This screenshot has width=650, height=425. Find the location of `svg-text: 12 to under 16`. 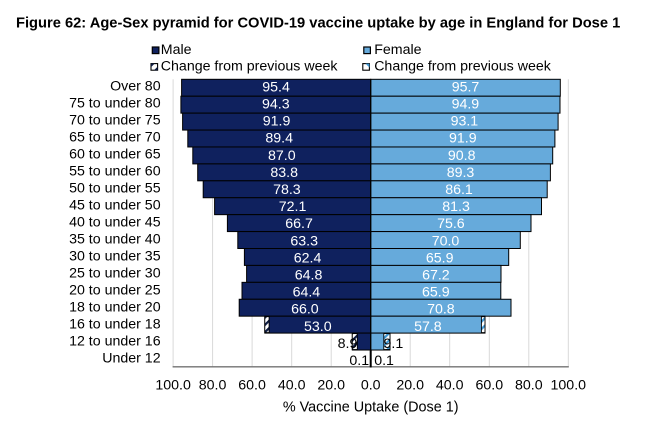

svg-text: 12 to under 16 is located at coordinates (115, 342).